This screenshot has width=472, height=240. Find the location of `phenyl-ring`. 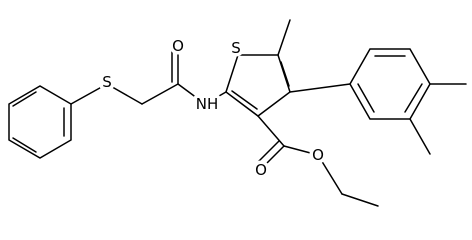

phenyl-ring is located at coordinates (40, 122).